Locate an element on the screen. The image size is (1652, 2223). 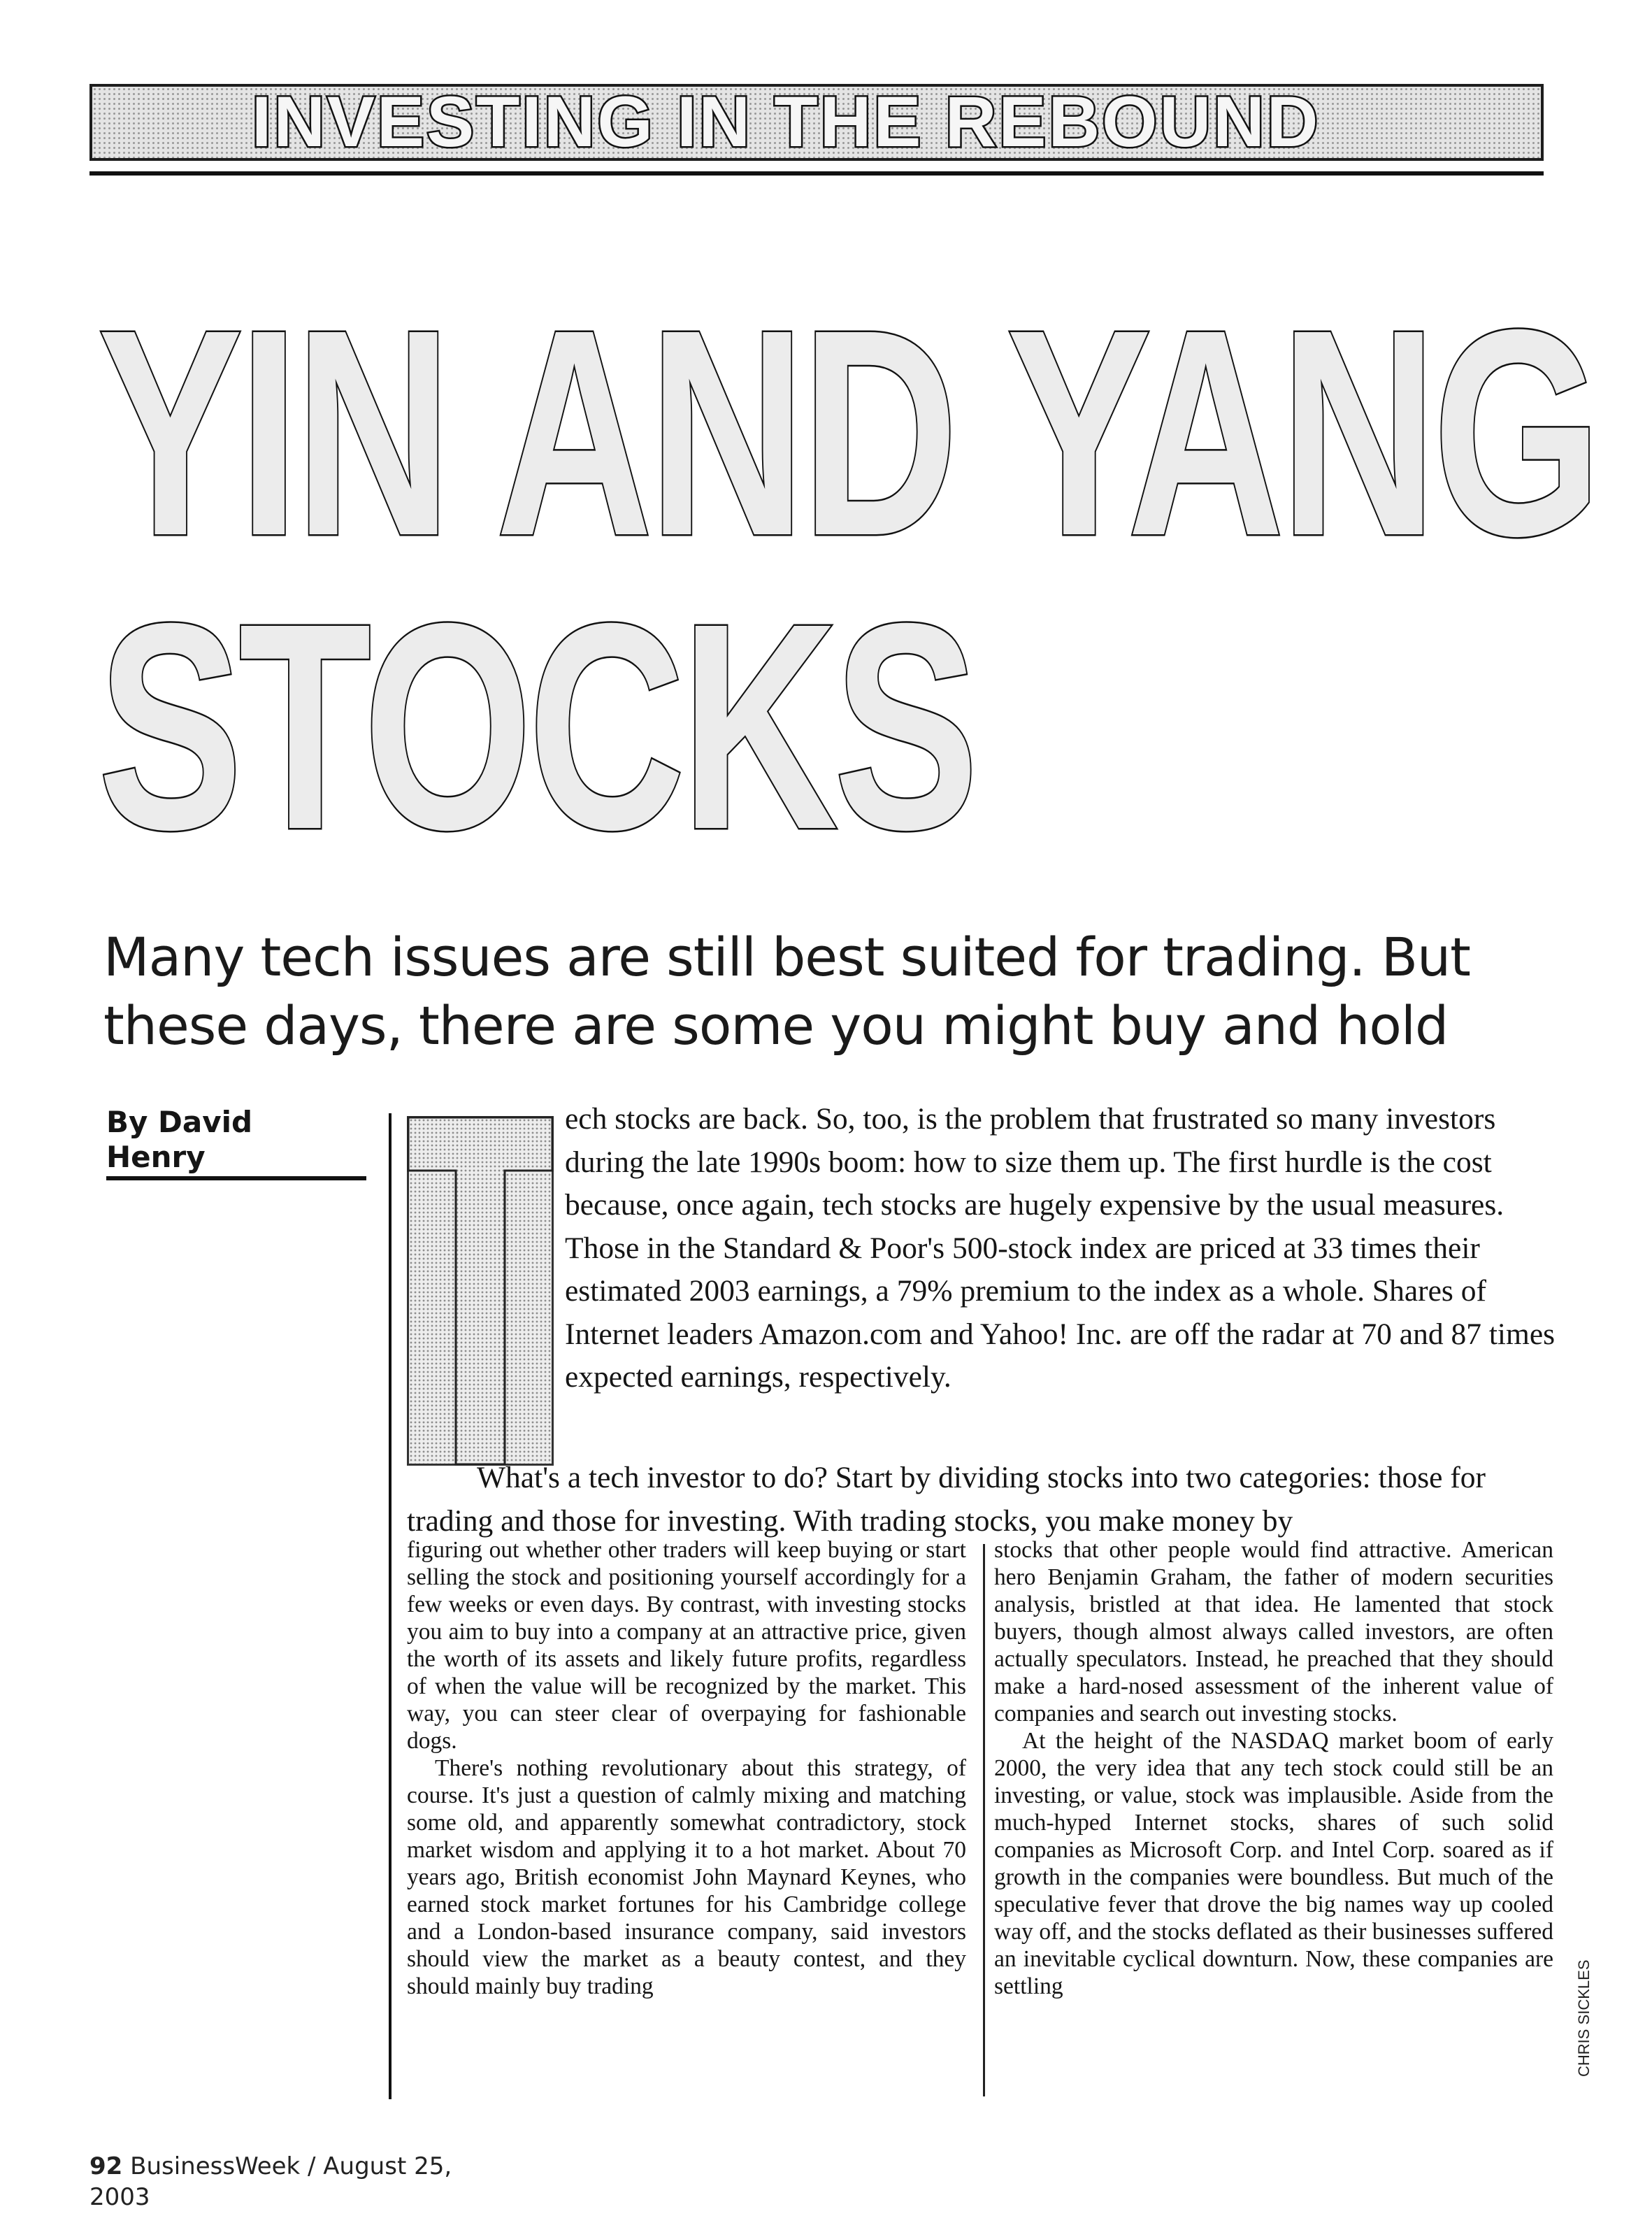
photo-credit: CHRIS SICKLES is located at coordinates (1584, 2019).